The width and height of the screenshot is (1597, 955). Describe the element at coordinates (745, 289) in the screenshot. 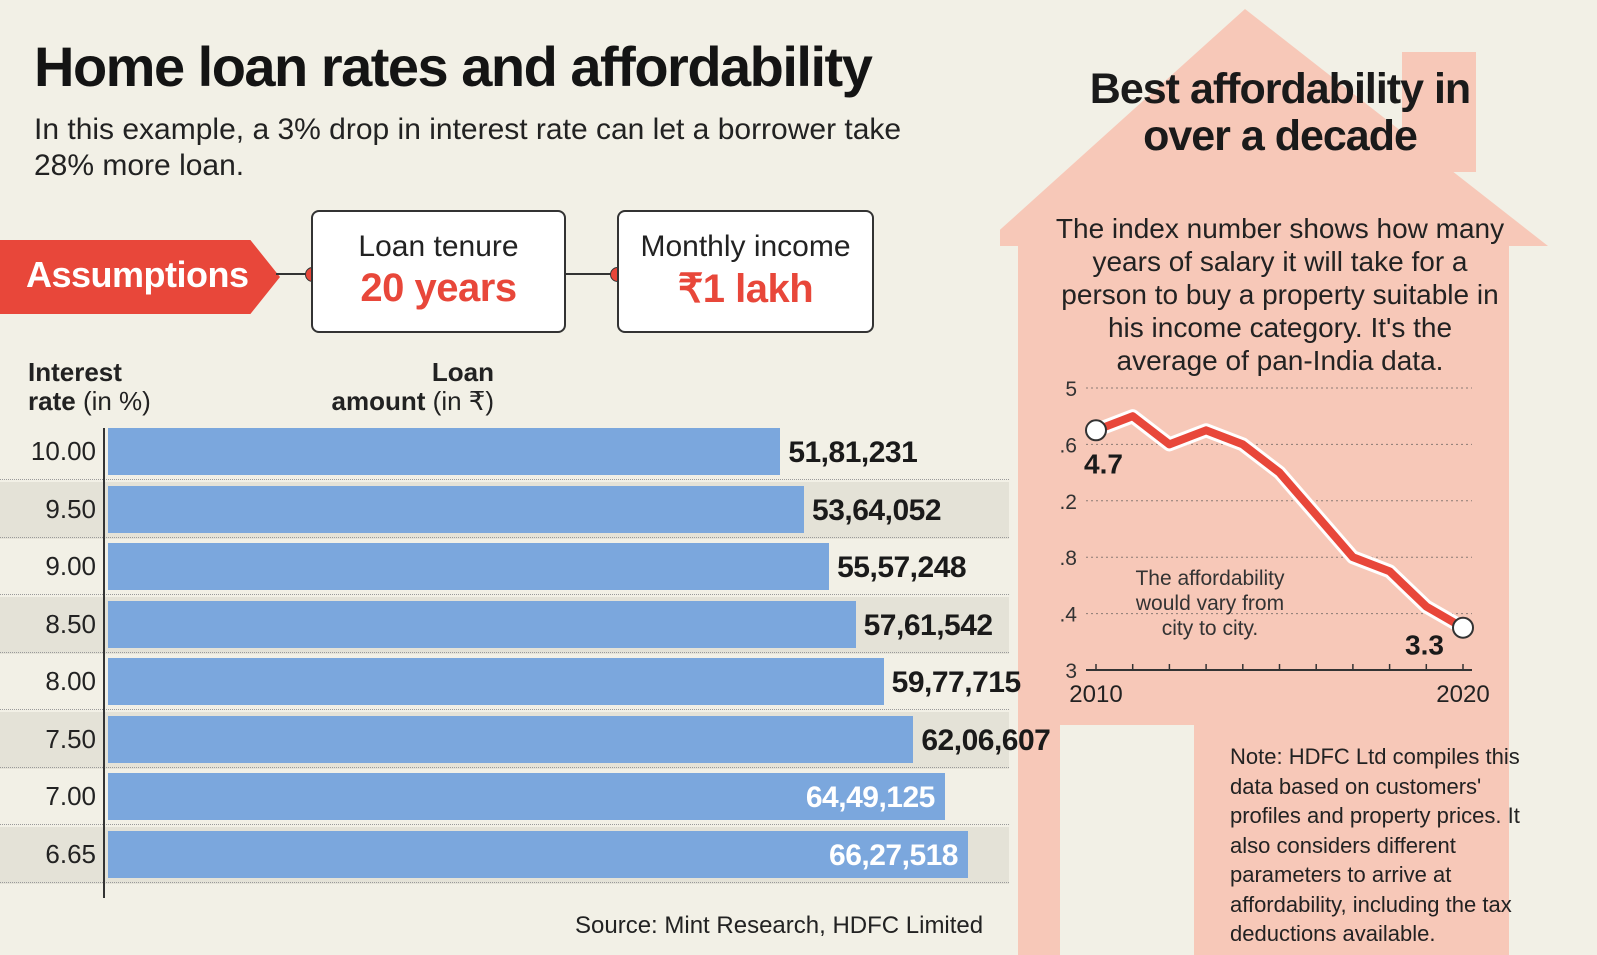

I see `monthly-income-value: ₹1 lakh` at that location.